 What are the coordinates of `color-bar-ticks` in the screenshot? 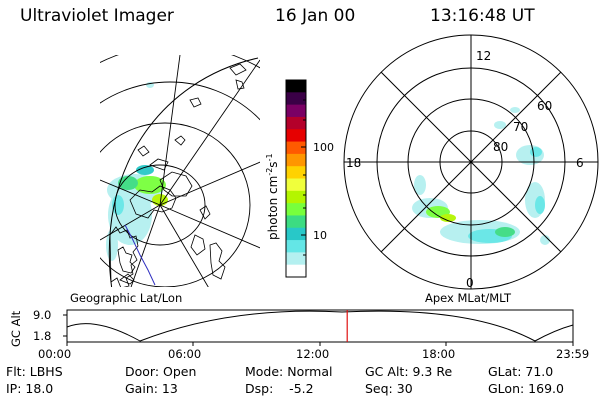 It's located at (303, 177).